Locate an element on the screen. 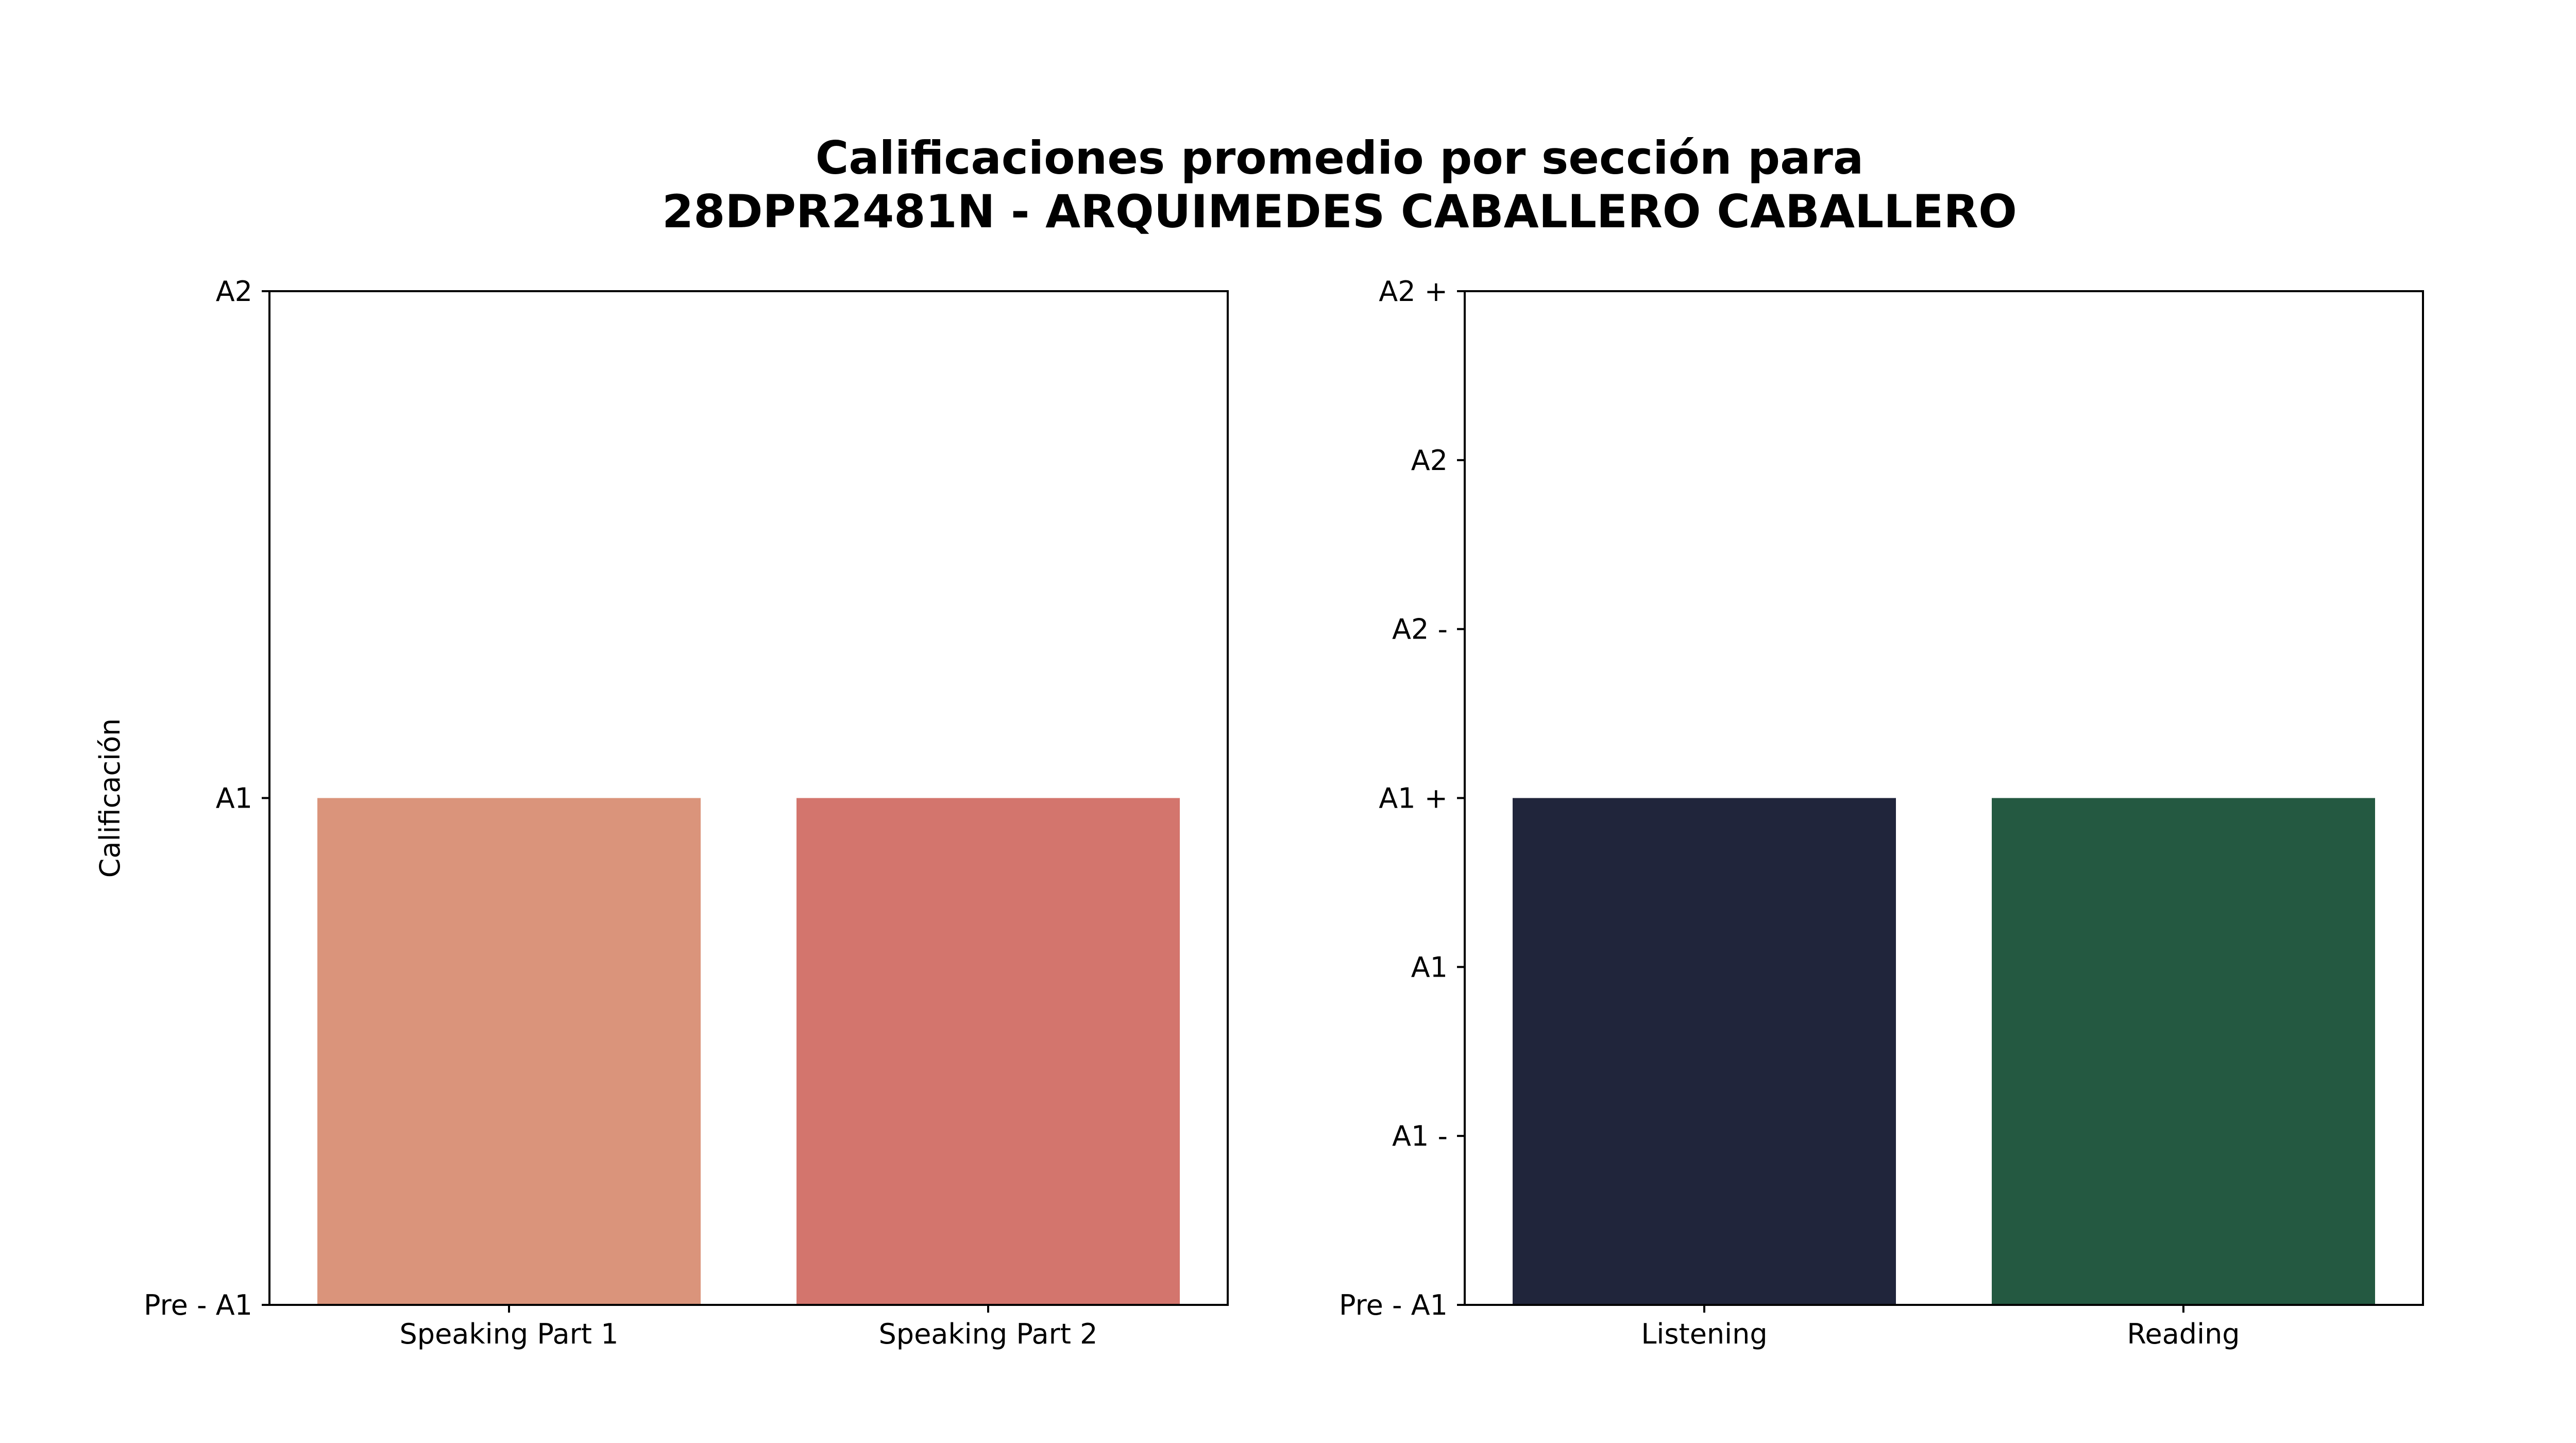  x-tick-label-1-1: Speaking Part 1 is located at coordinates (509, 1334).